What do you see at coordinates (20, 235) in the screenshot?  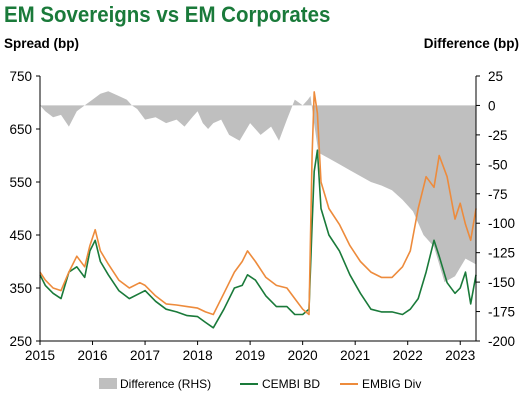 I see `left-tick-label: 450` at bounding box center [20, 235].